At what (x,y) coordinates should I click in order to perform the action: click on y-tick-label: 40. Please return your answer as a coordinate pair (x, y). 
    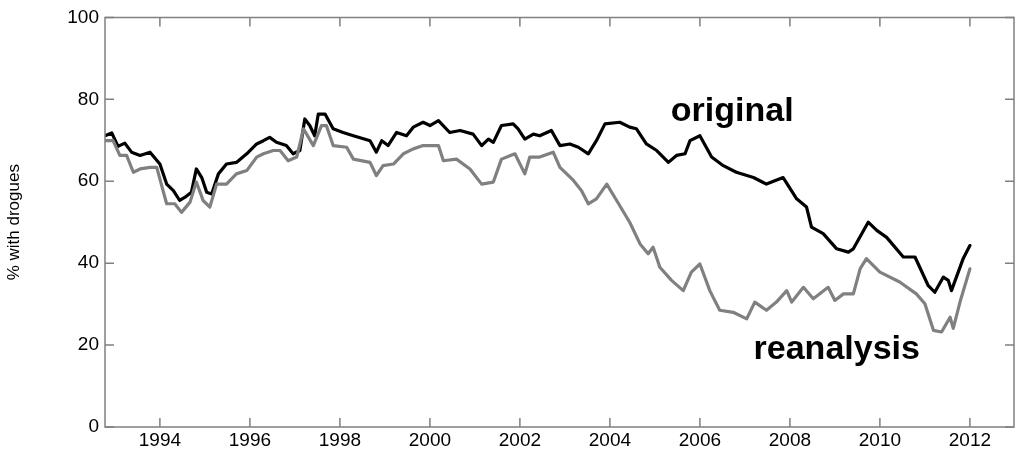
    Looking at the image, I should click on (88, 262).